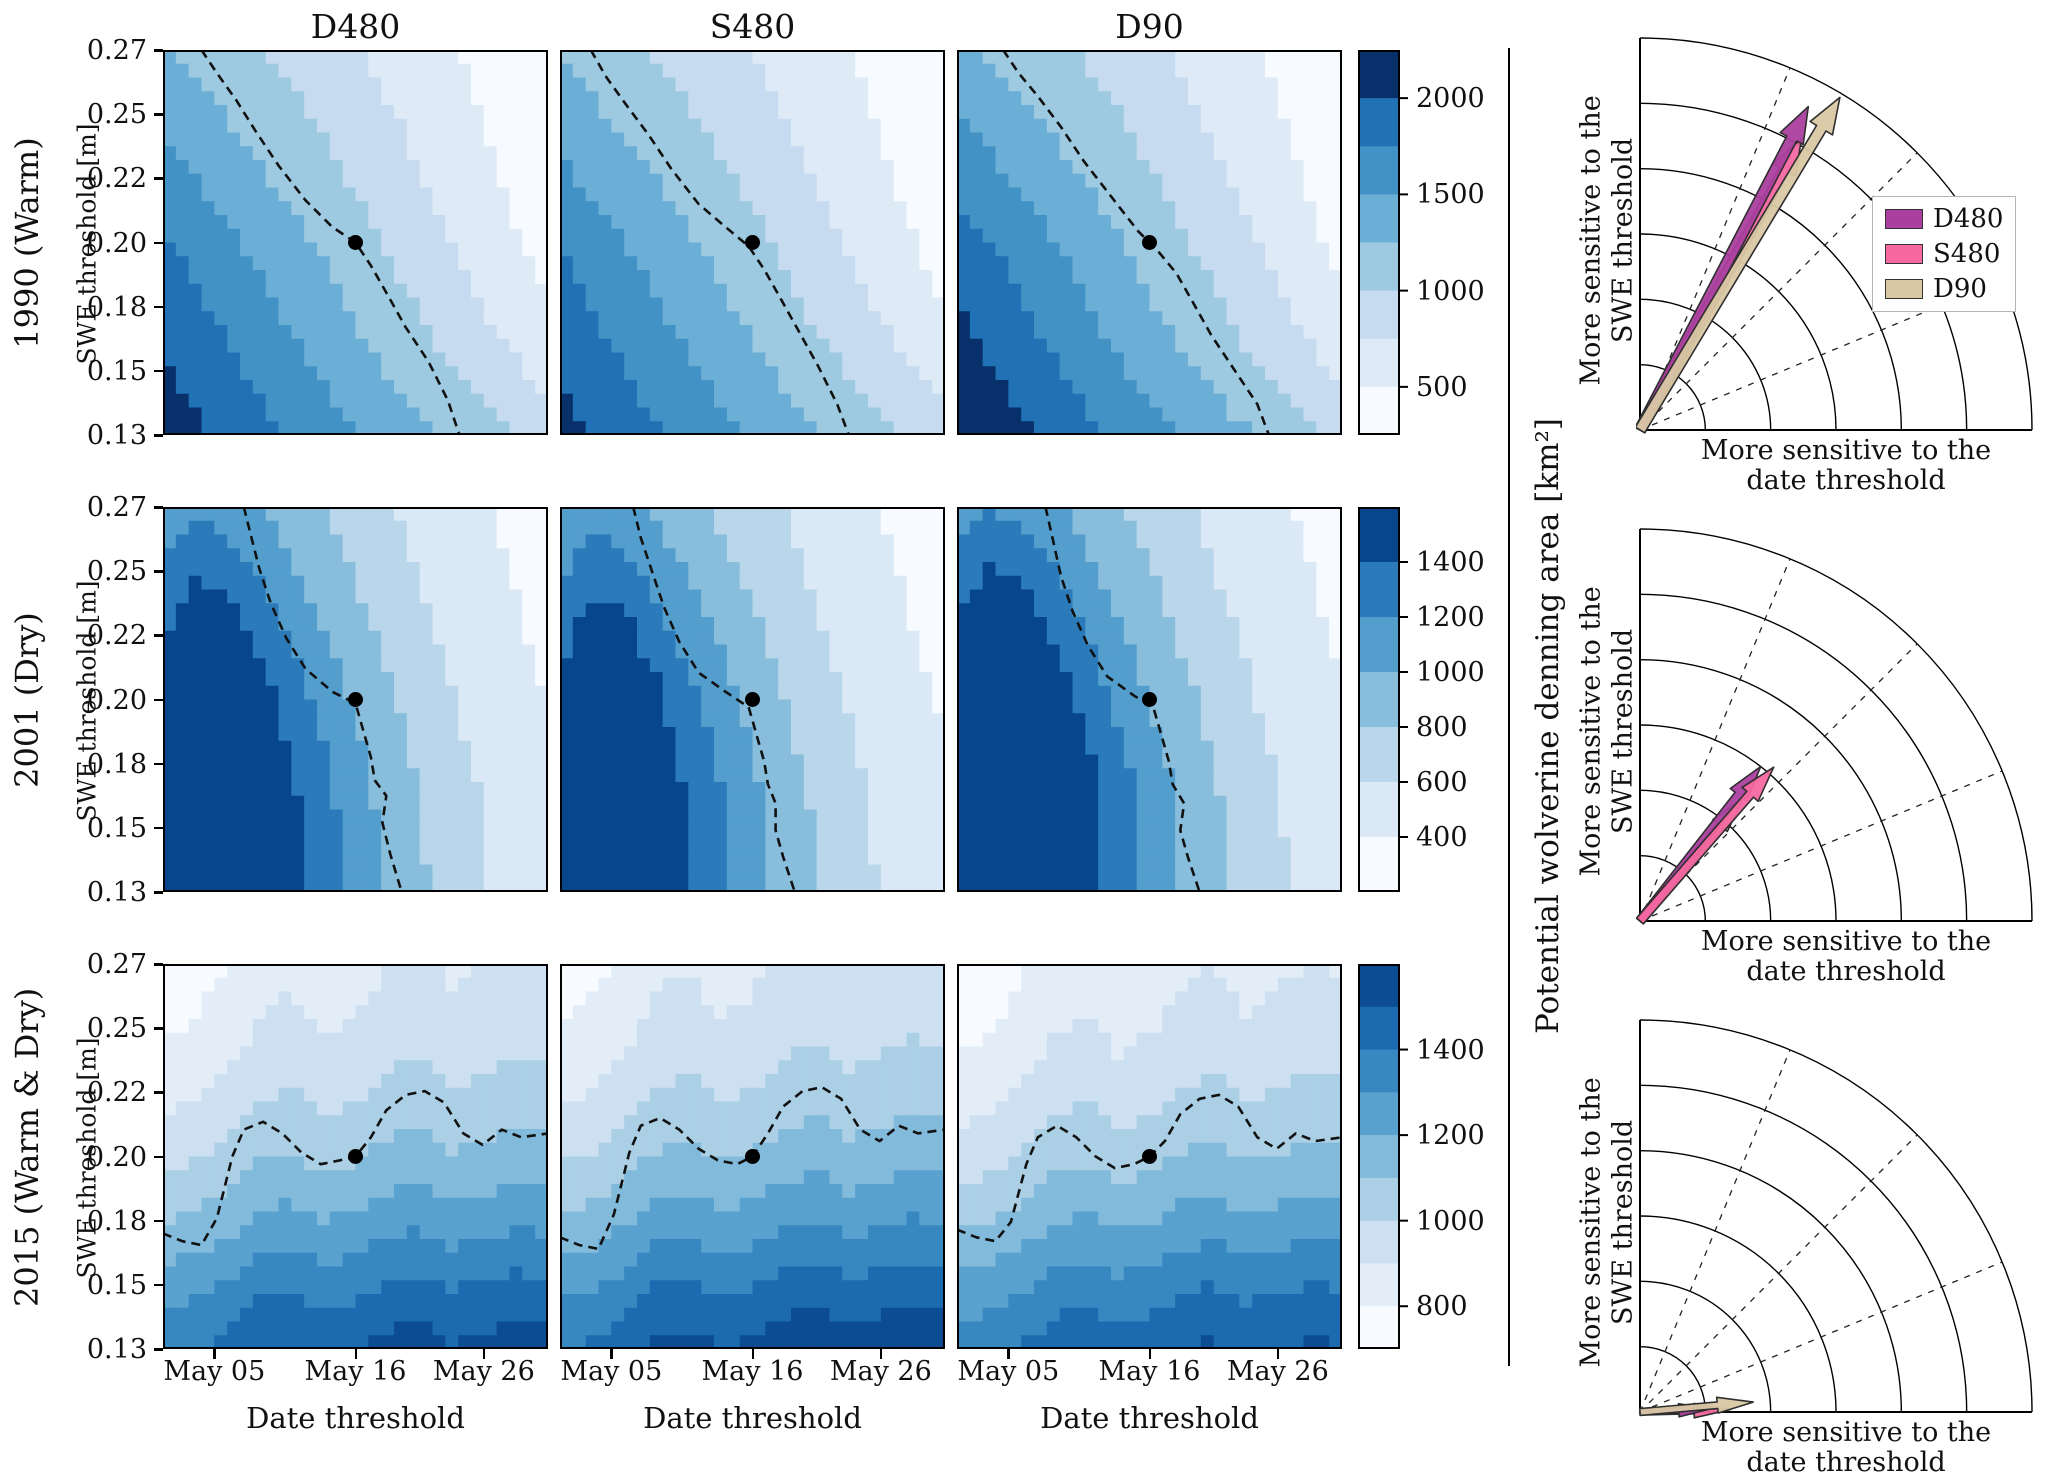  I want to click on scenario-label: 2001 (Dry), so click(27, 700).